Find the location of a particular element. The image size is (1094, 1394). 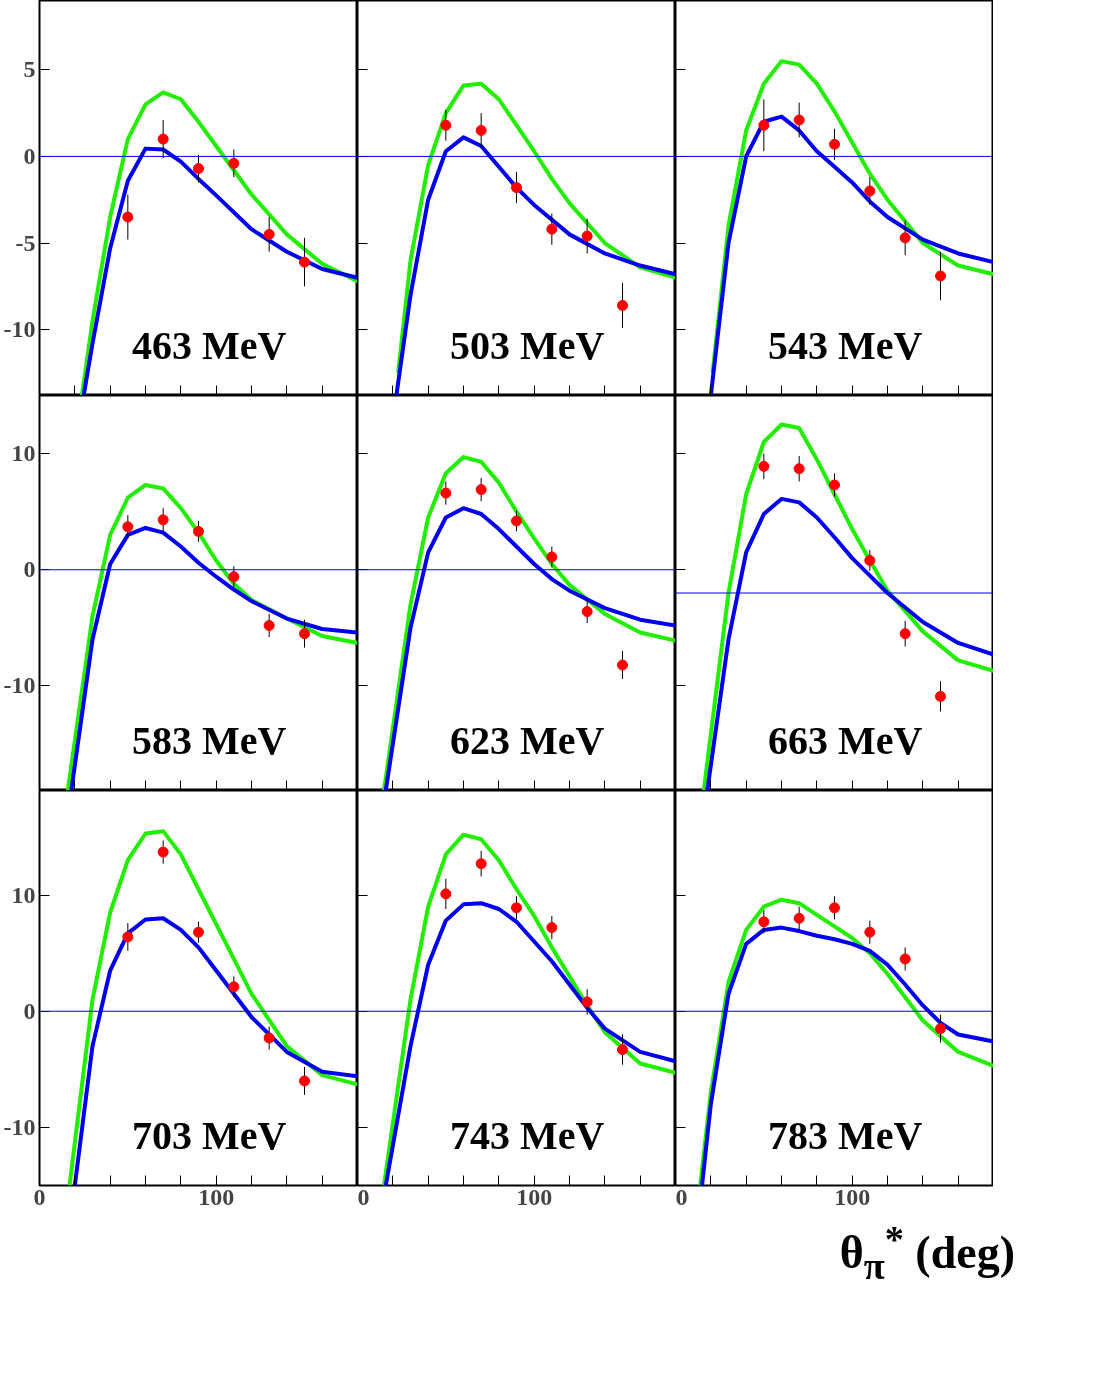

x-axis-title: θ$_{π}$$^{*}$ (deg) is located at coordinates (926, 1253).